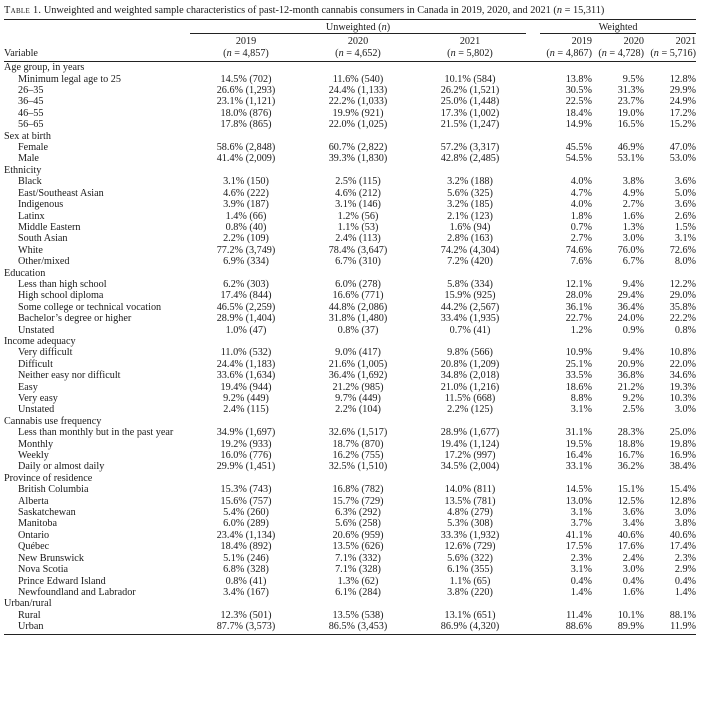 This screenshot has height=702, width=704. I want to click on unweighted-cell: 17.2% (997), so click(470, 456).